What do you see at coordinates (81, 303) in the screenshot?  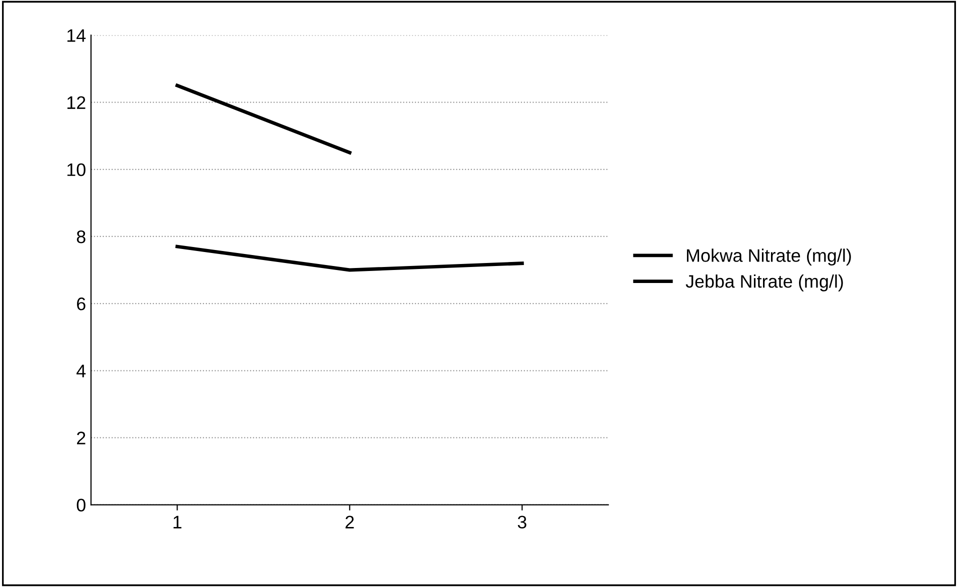 I see `y-tick-label: 6` at bounding box center [81, 303].